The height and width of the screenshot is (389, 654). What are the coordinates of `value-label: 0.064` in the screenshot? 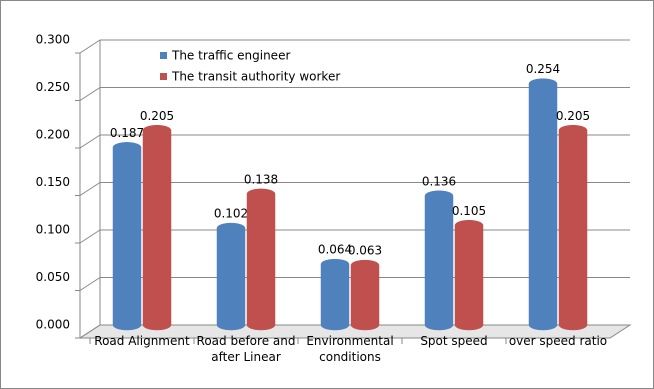 It's located at (335, 250).